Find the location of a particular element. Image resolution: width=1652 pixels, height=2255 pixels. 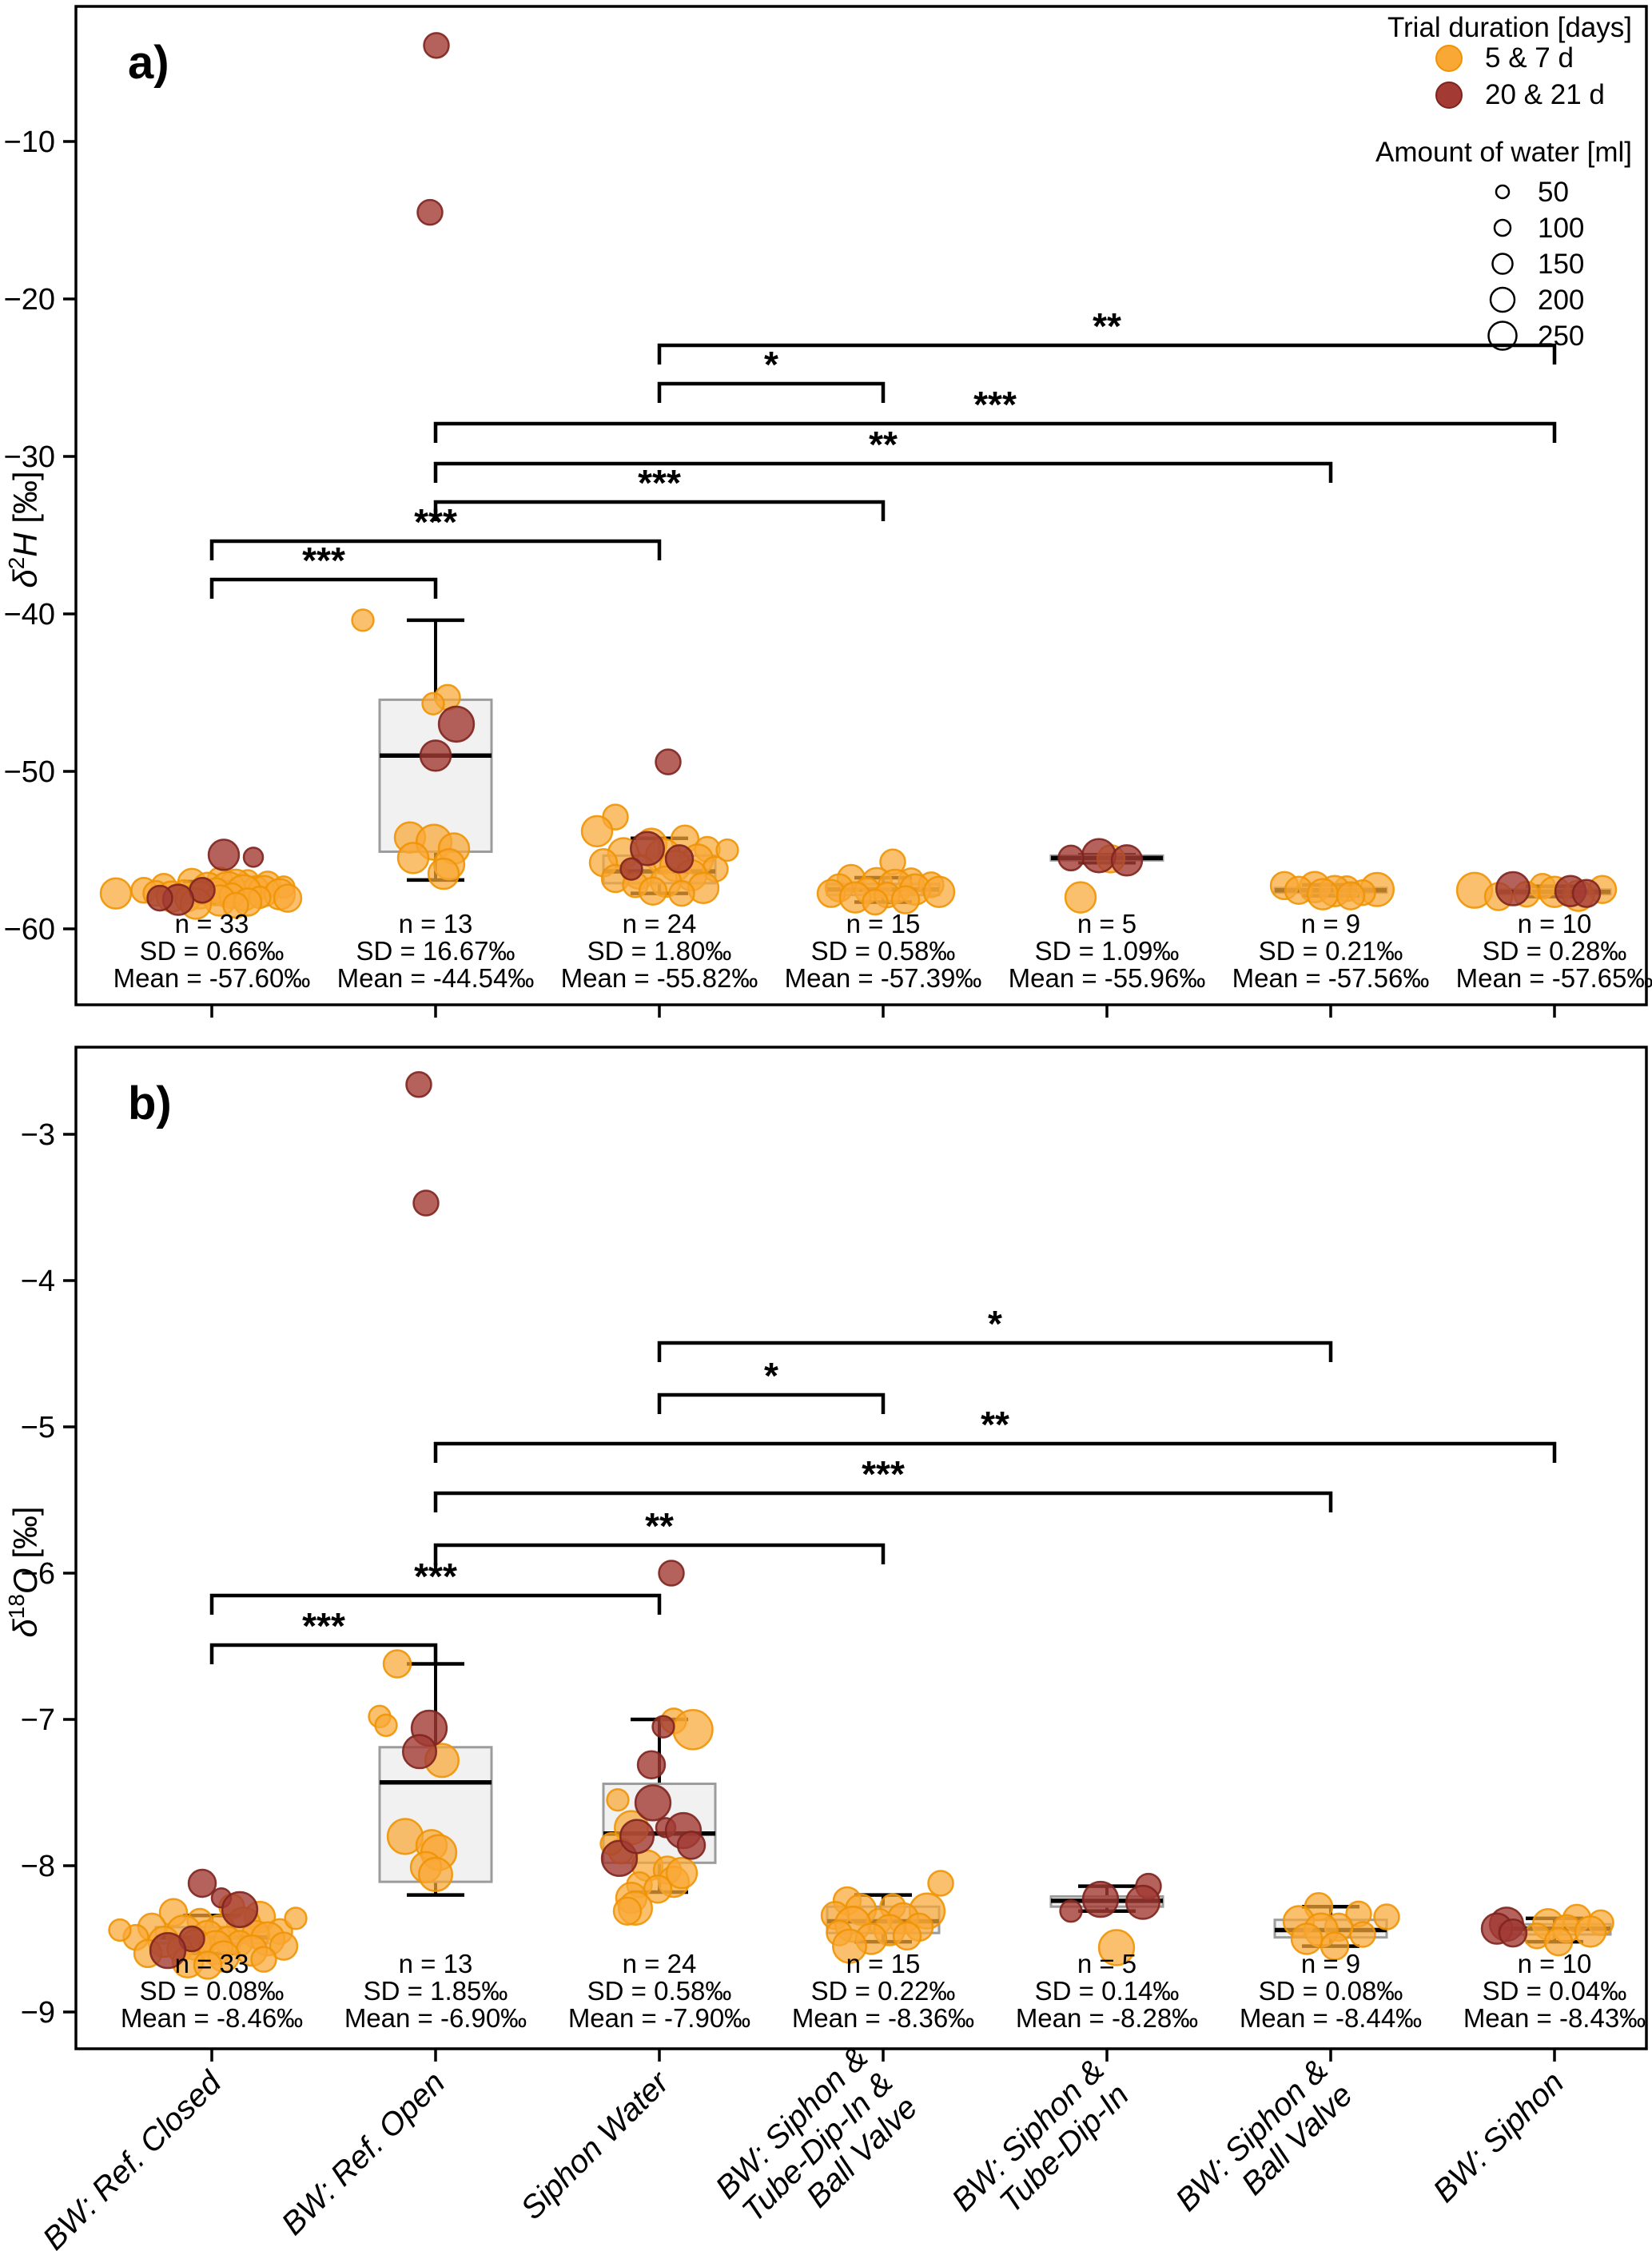

stat-mean: Mean = -8.46‰ is located at coordinates (212, 2018).